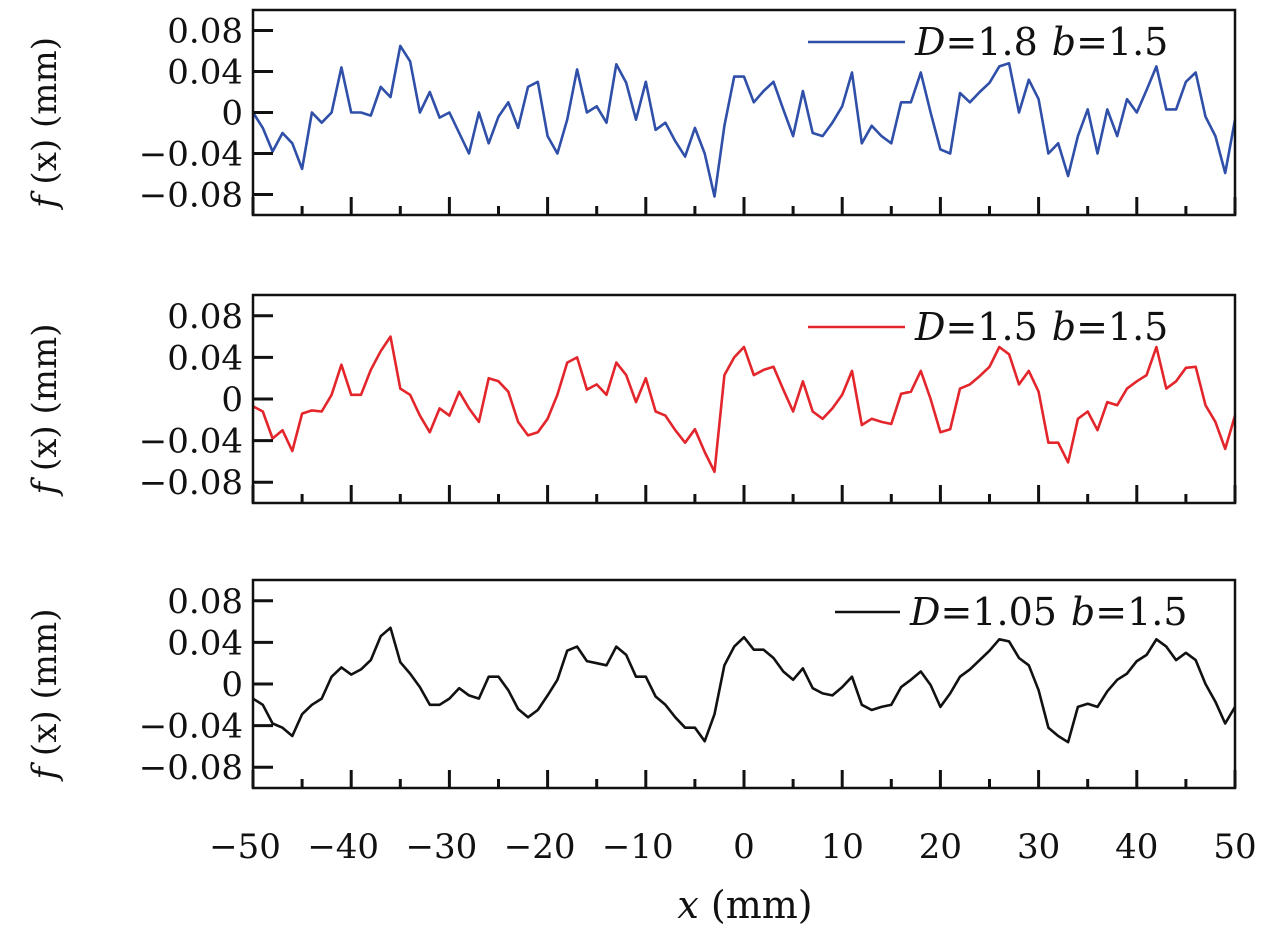  Describe the element at coordinates (245, 847) in the screenshot. I see `x-tick-label: −50` at that location.